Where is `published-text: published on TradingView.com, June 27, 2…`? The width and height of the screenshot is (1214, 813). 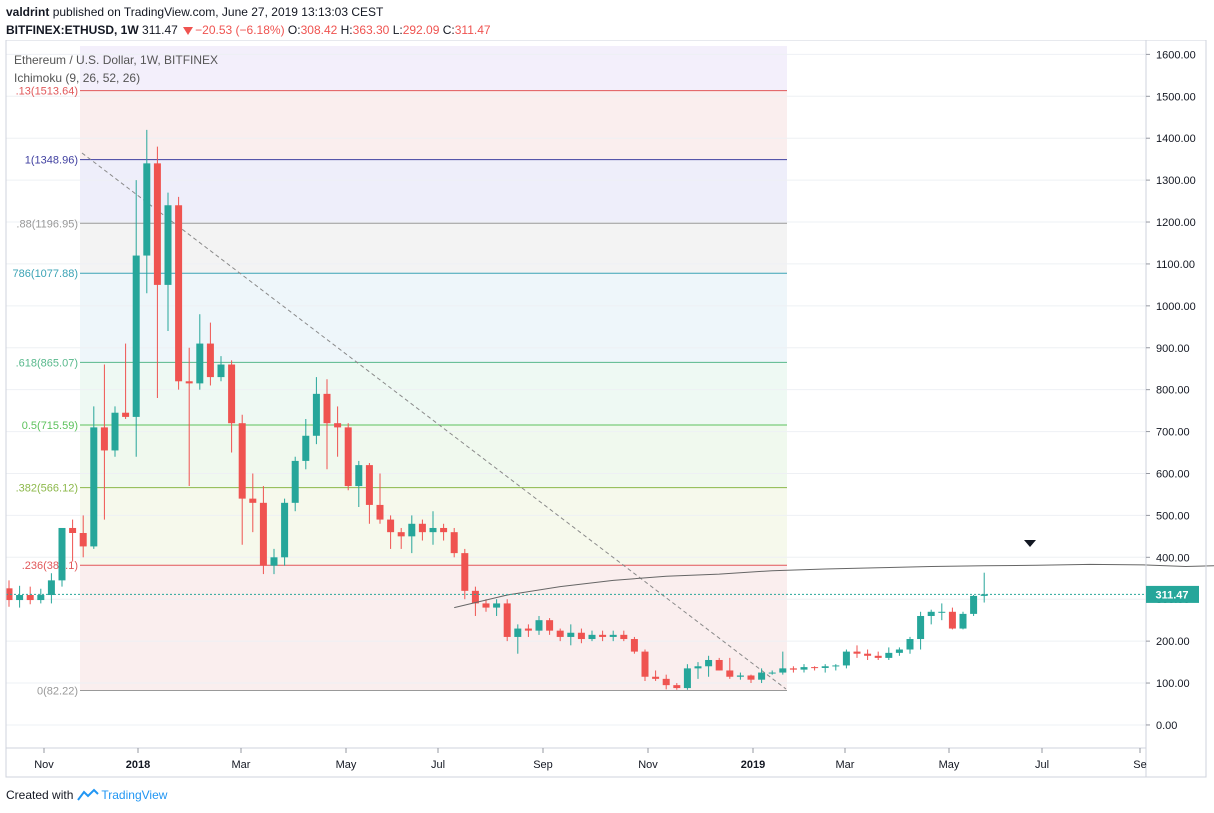 published-text: published on TradingView.com, June 27, 2… is located at coordinates (218, 12).